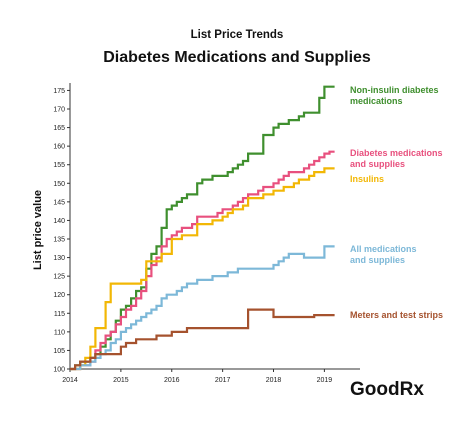 The width and height of the screenshot is (474, 423). I want to click on y-tick-label: 115, so click(59, 314).